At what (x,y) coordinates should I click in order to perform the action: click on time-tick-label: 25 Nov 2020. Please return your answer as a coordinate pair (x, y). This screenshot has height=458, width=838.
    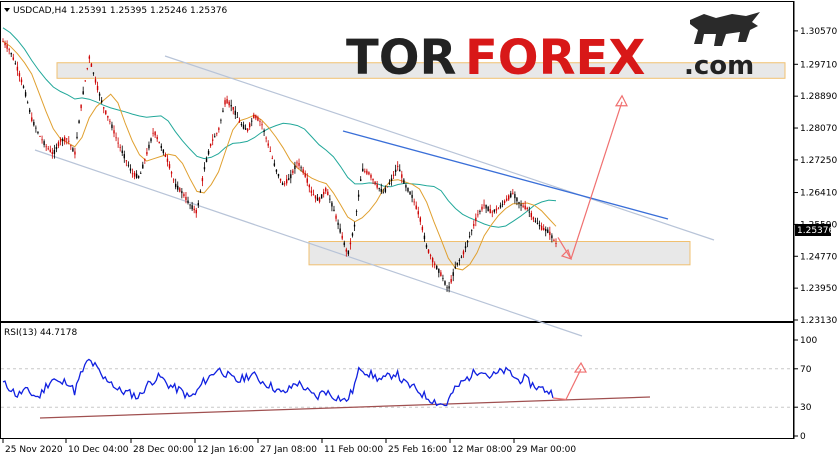
    Looking at the image, I should click on (34, 450).